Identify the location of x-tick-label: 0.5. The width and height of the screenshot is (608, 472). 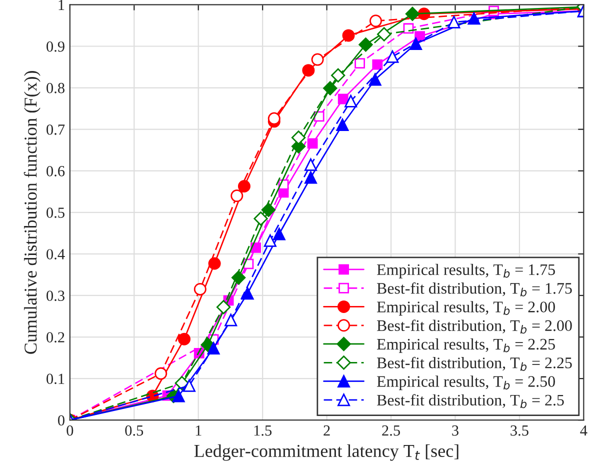
(134, 430).